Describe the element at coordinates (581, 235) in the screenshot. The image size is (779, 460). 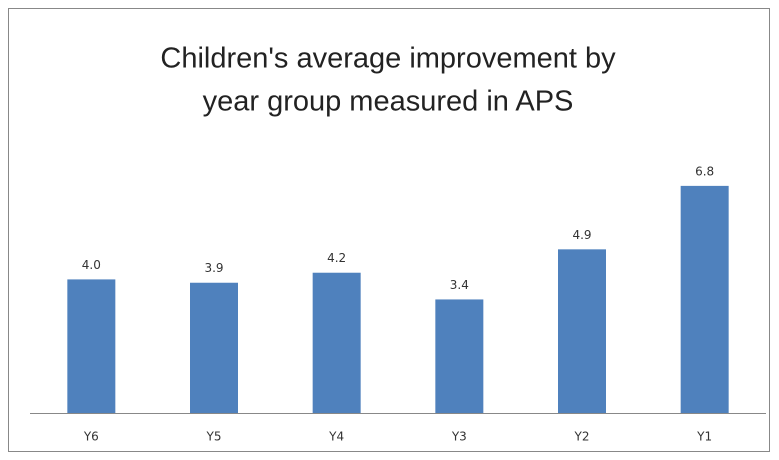
I see `data-label: 4.9` at that location.